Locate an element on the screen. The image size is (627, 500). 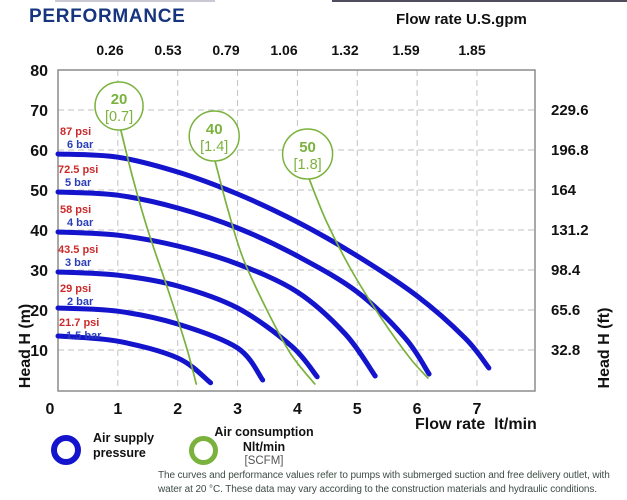
pressure-label-3-bar: 43.5 psi 3 bar is located at coordinates (78, 257).